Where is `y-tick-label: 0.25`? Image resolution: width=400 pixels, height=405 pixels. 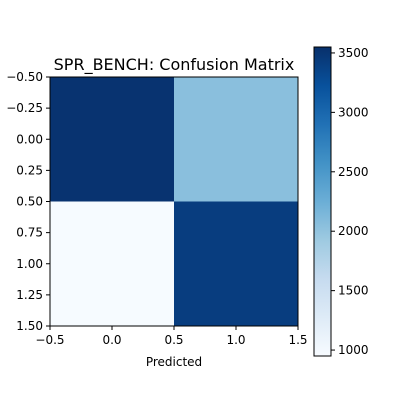
y-tick-label: 0.25 is located at coordinates (29, 170).